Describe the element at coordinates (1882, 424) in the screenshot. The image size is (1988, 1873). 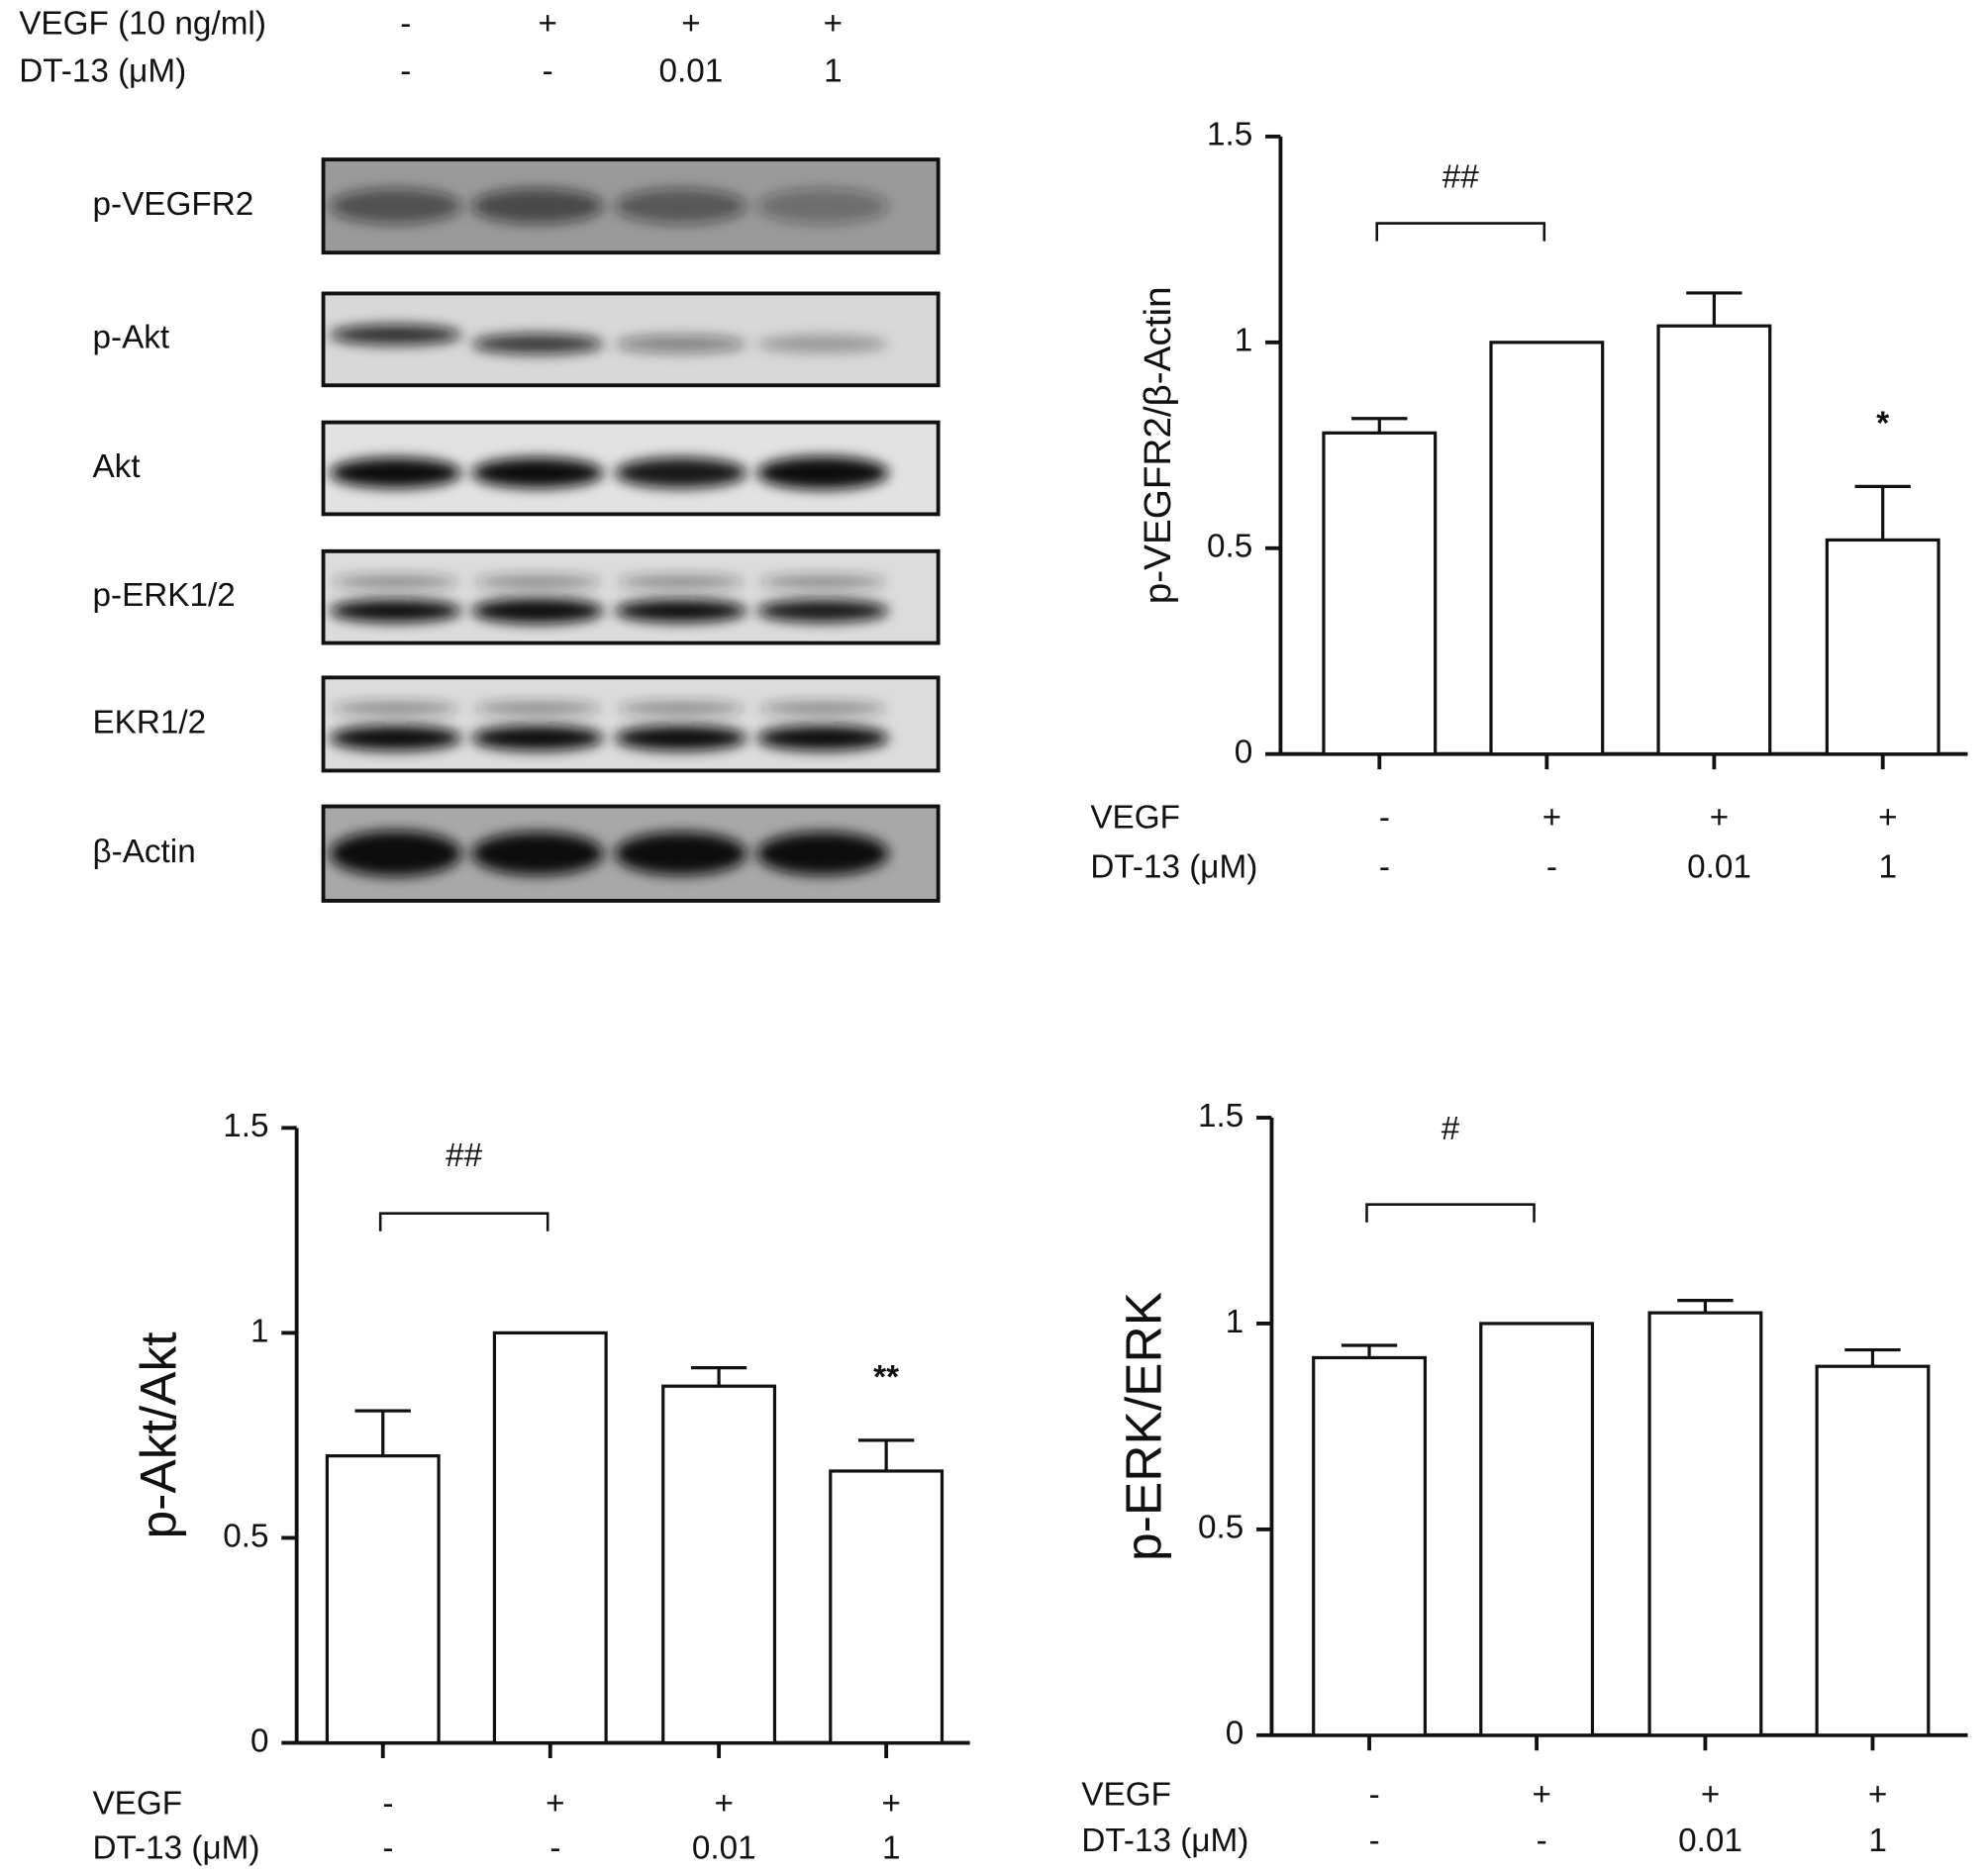
I see `significance-mark: *` at that location.